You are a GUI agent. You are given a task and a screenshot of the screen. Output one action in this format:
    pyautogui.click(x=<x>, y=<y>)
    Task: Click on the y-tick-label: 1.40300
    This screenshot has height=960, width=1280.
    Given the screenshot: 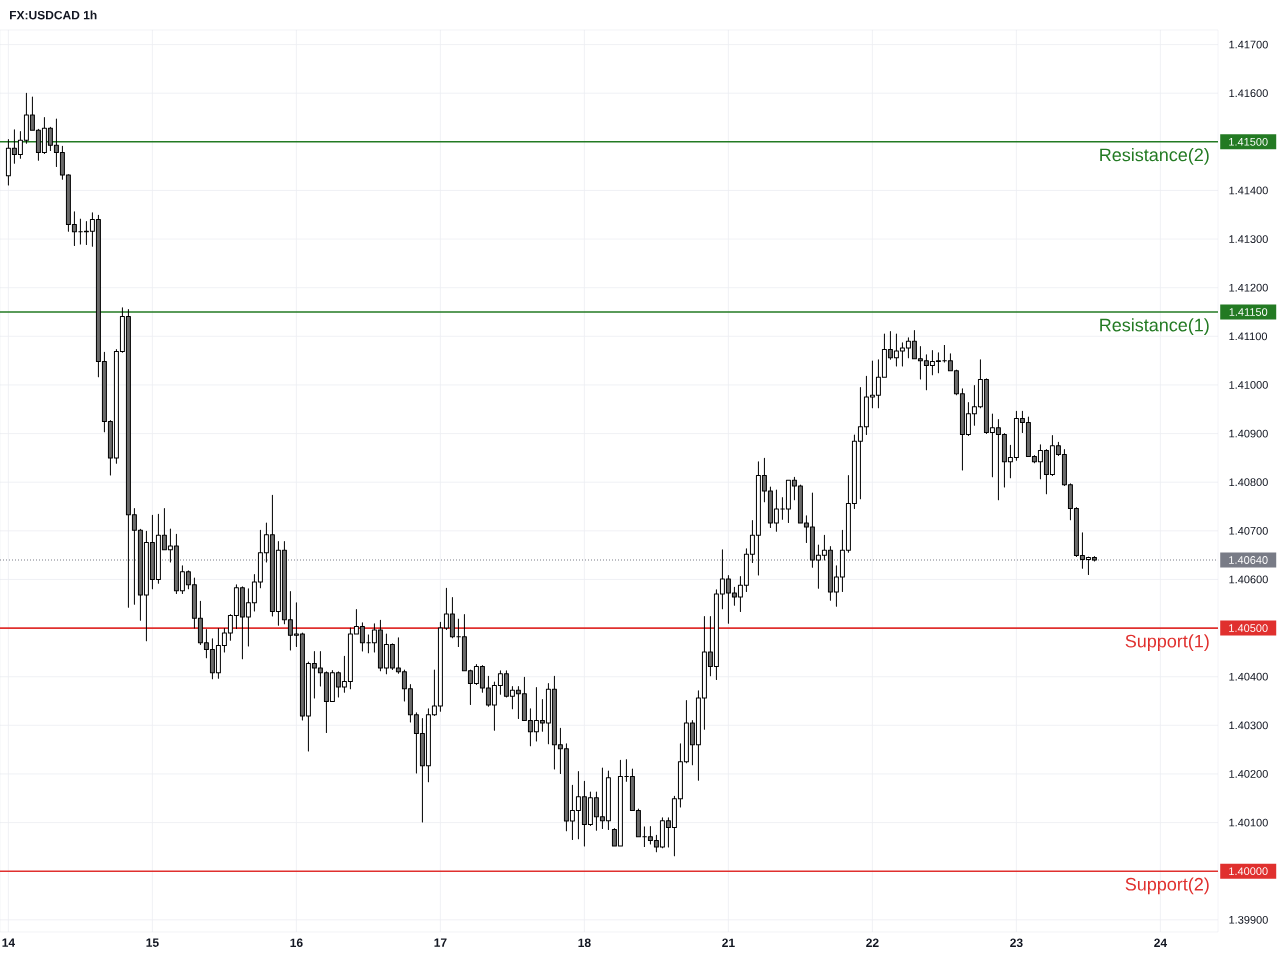 What is the action you would take?
    pyautogui.click(x=1248, y=725)
    